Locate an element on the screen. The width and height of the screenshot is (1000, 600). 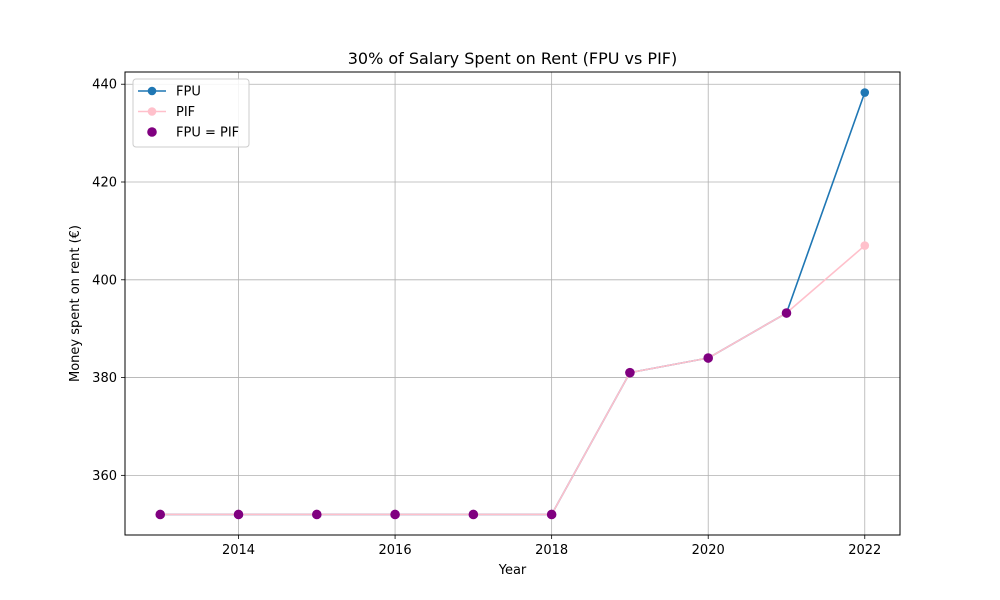
legend: FPU PIF FPU = PIF is located at coordinates (191, 113).